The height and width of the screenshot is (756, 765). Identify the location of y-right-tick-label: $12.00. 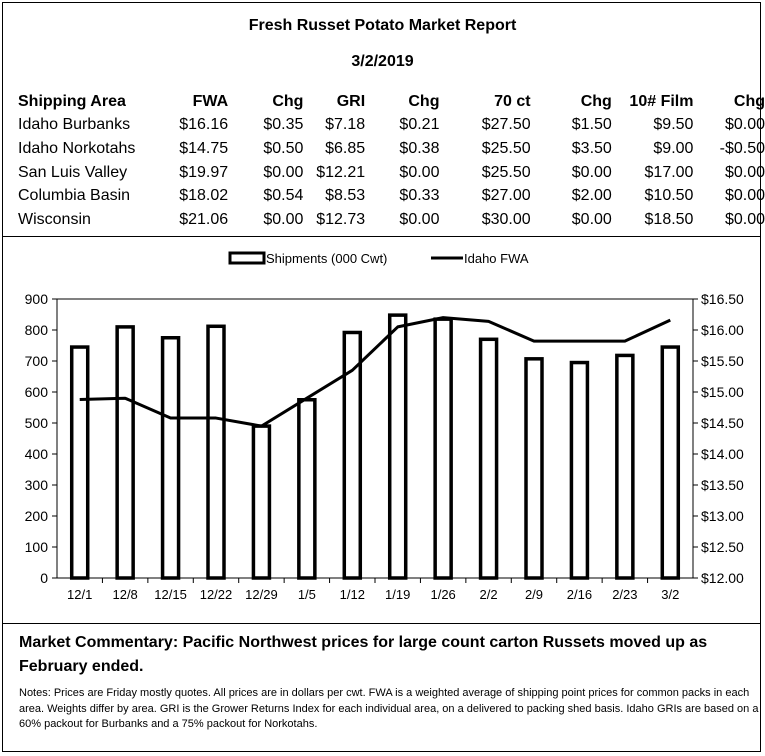
(722, 578).